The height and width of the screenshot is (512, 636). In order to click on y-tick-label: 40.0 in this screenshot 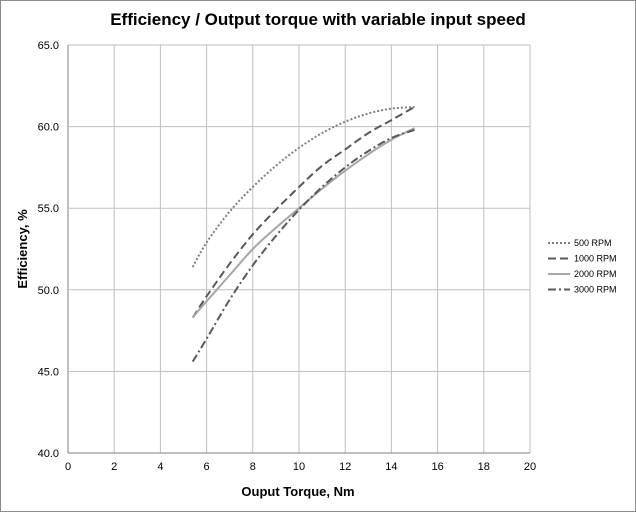, I will do `click(48, 454)`.